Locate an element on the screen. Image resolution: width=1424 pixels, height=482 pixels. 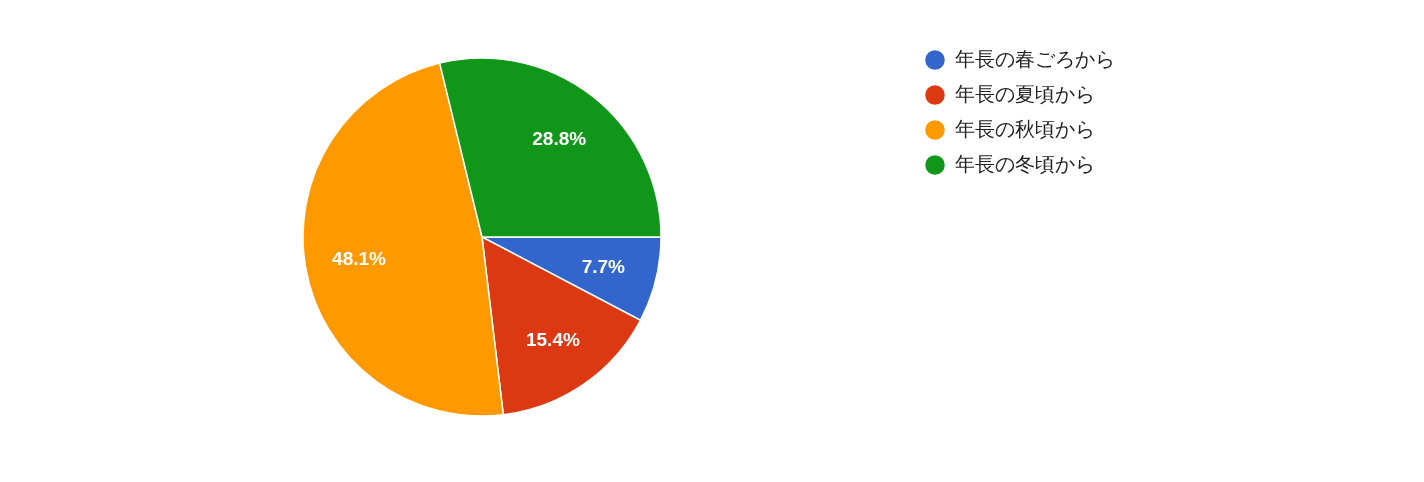
data-label: 7.7% is located at coordinates (603, 266).